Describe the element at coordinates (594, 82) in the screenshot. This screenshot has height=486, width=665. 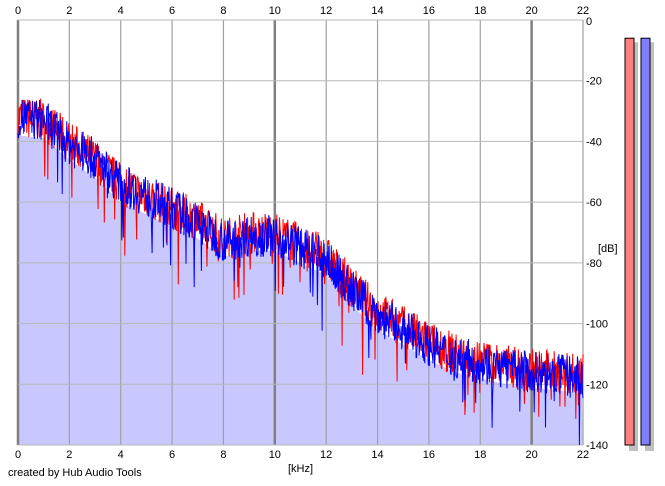
I see `y-tick-label: -20` at that location.